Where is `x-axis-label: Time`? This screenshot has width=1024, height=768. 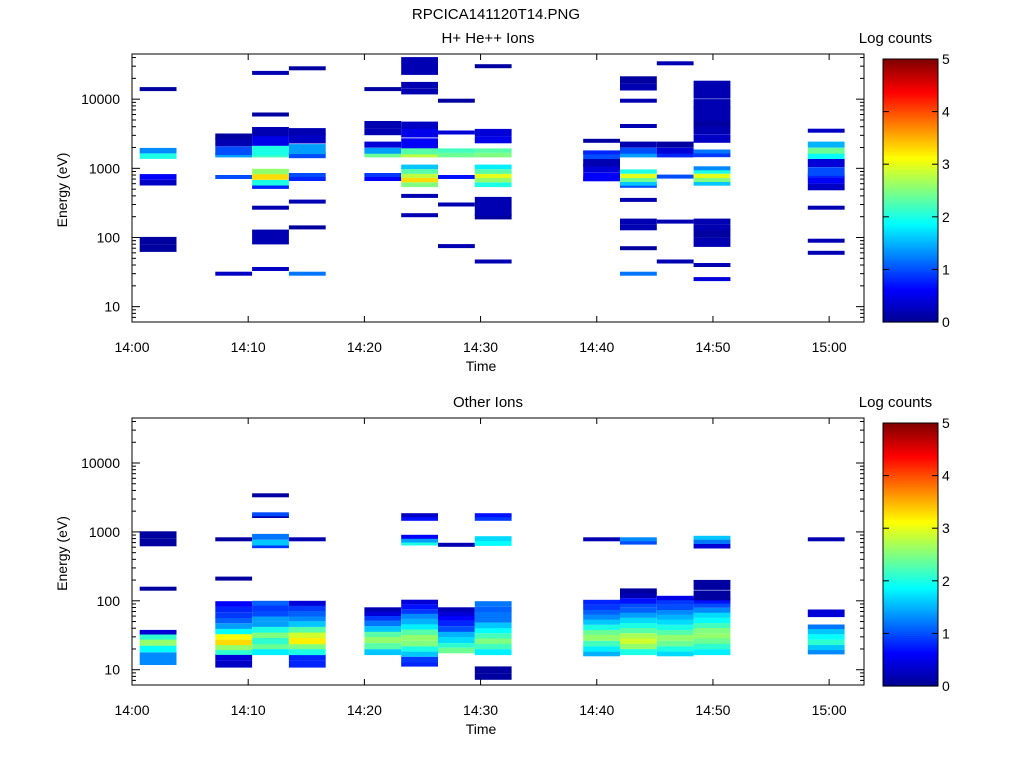
x-axis-label: Time is located at coordinates (481, 729).